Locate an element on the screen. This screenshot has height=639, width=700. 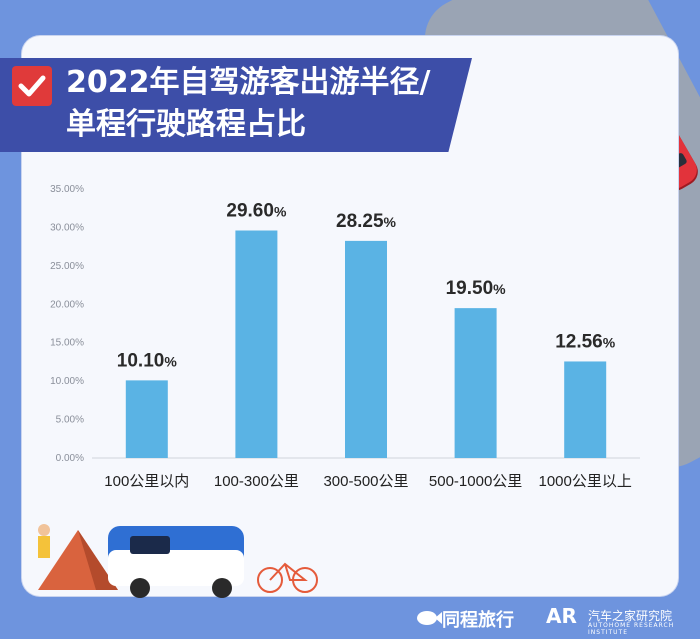
data-label-value: 29.60 is located at coordinates (250, 211).